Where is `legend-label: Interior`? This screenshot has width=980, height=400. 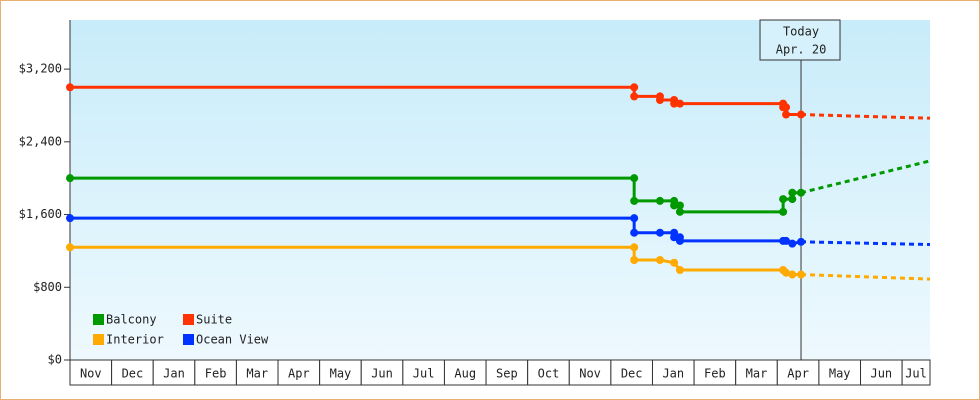 legend-label: Interior is located at coordinates (135, 340).